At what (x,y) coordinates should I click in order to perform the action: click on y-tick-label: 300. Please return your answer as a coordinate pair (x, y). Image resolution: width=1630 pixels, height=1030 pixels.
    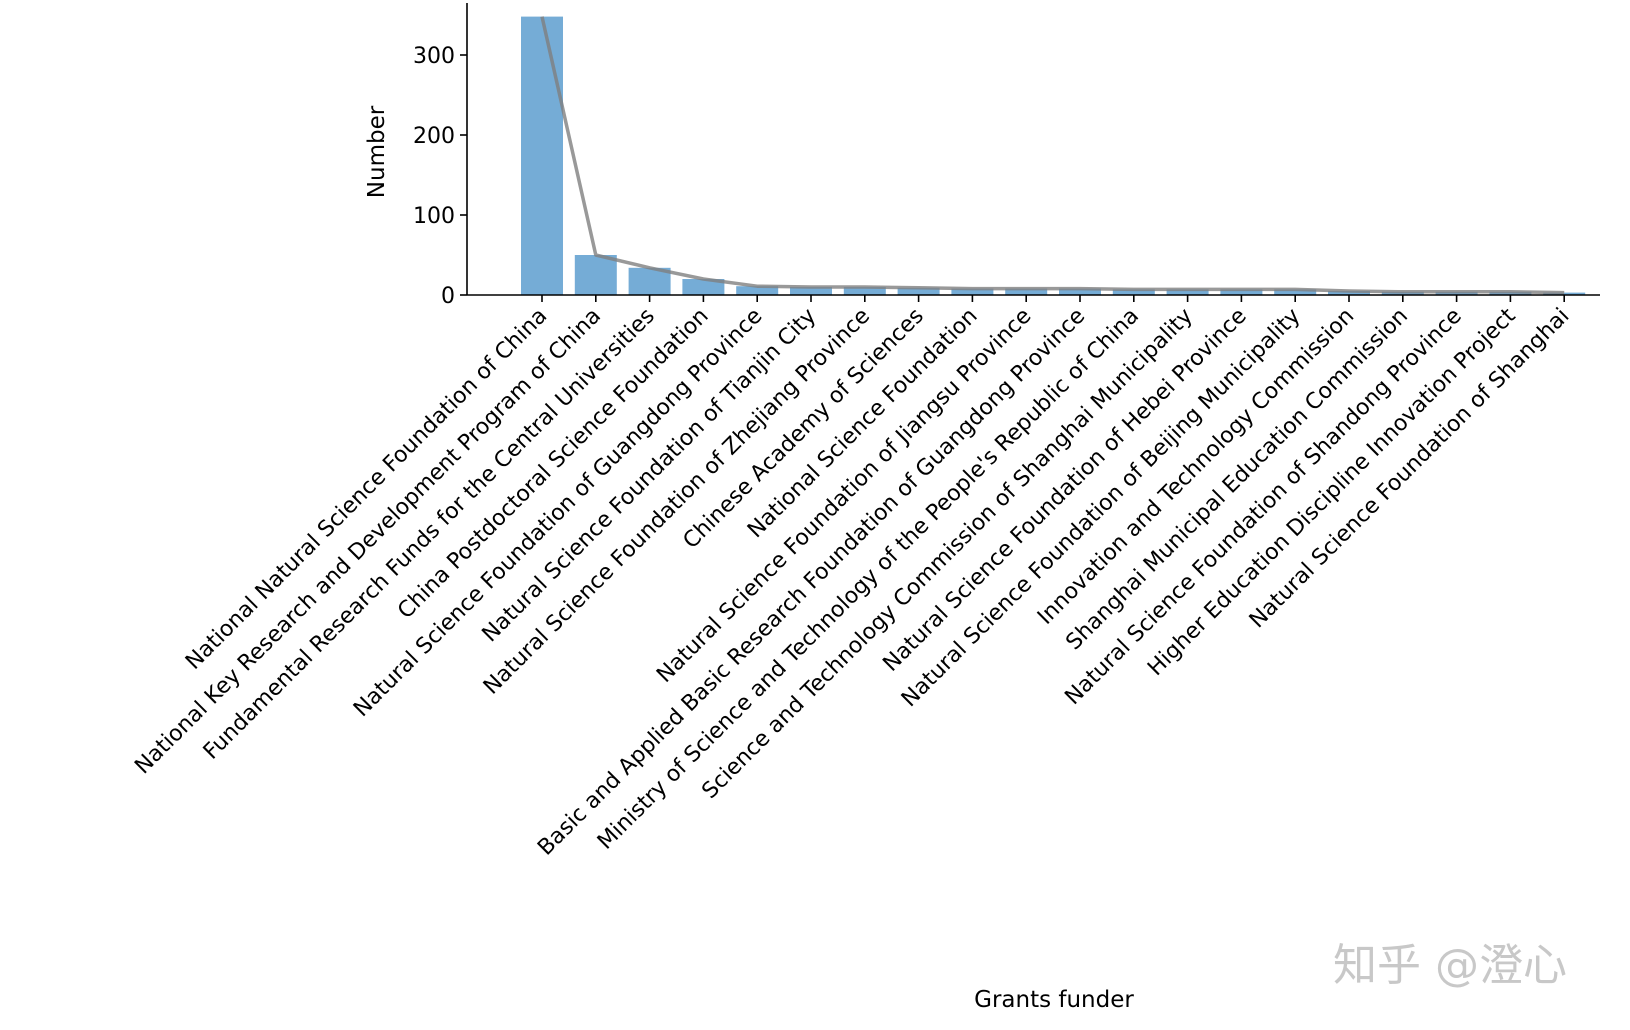
    Looking at the image, I should click on (434, 56).